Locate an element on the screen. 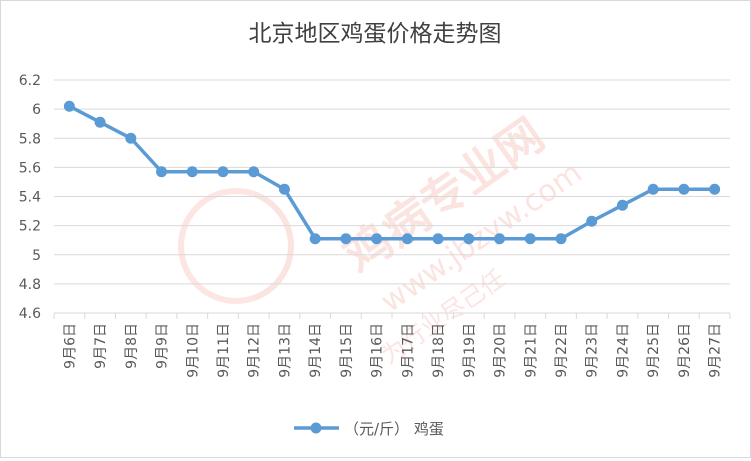 The image size is (751, 461). y-tick-label: 4.6 is located at coordinates (30, 314).